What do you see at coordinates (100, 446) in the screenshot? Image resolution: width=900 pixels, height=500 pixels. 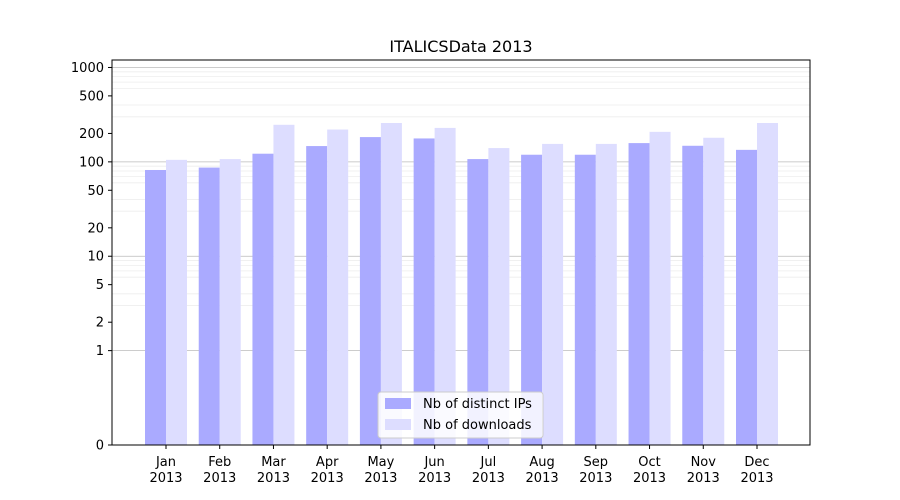 I see `y-tick-label: 0` at bounding box center [100, 446].